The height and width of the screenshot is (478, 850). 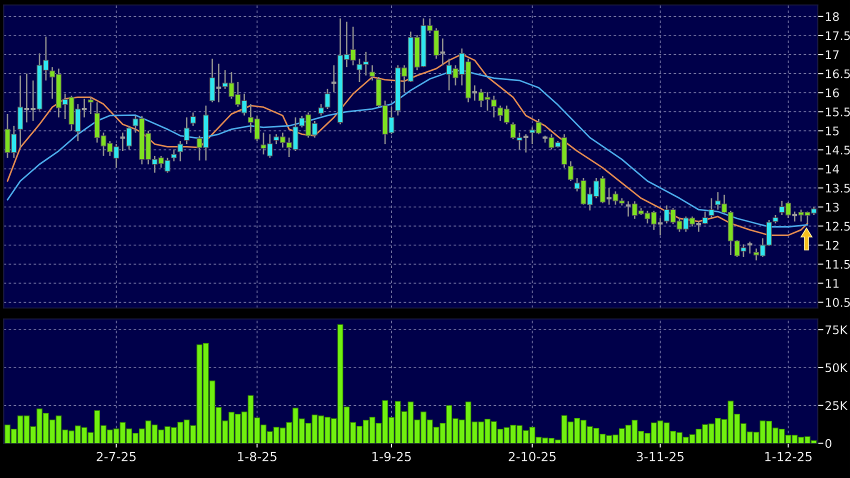 What do you see at coordinates (832, 93) in the screenshot?
I see `y-tick-label: 16` at bounding box center [832, 93].